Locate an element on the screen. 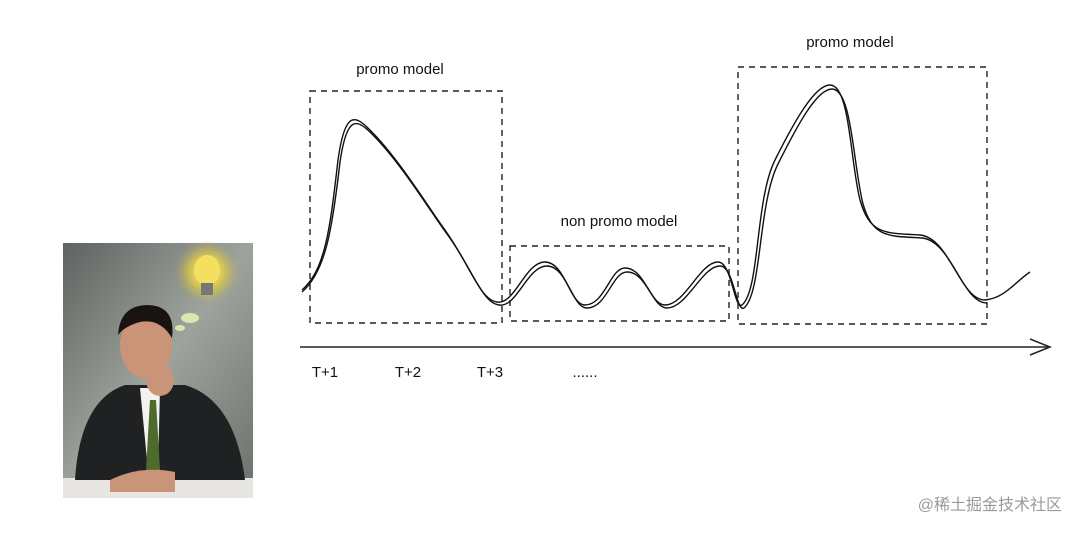 The width and height of the screenshot is (1080, 533). time-label: T+1 is located at coordinates (325, 372).